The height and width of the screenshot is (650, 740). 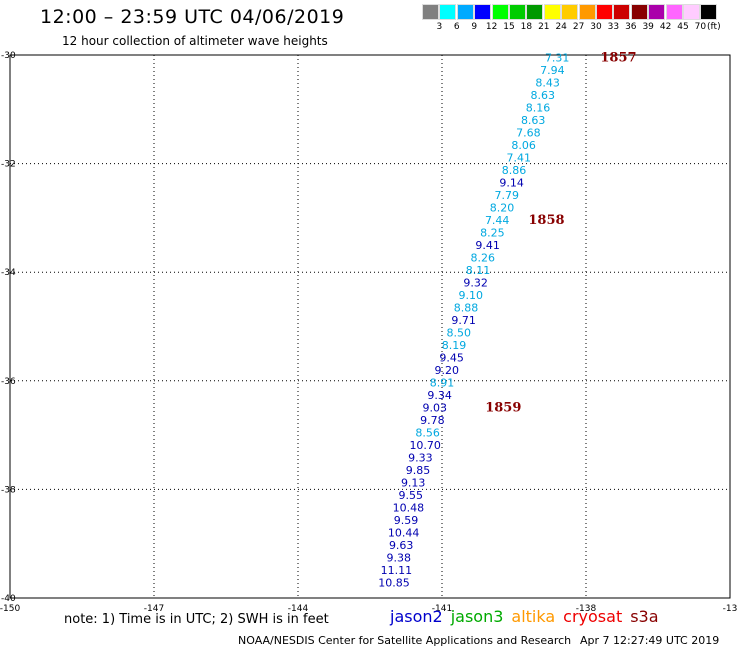 What do you see at coordinates (477, 616) in the screenshot?
I see `satellite-name: jason3` at bounding box center [477, 616].